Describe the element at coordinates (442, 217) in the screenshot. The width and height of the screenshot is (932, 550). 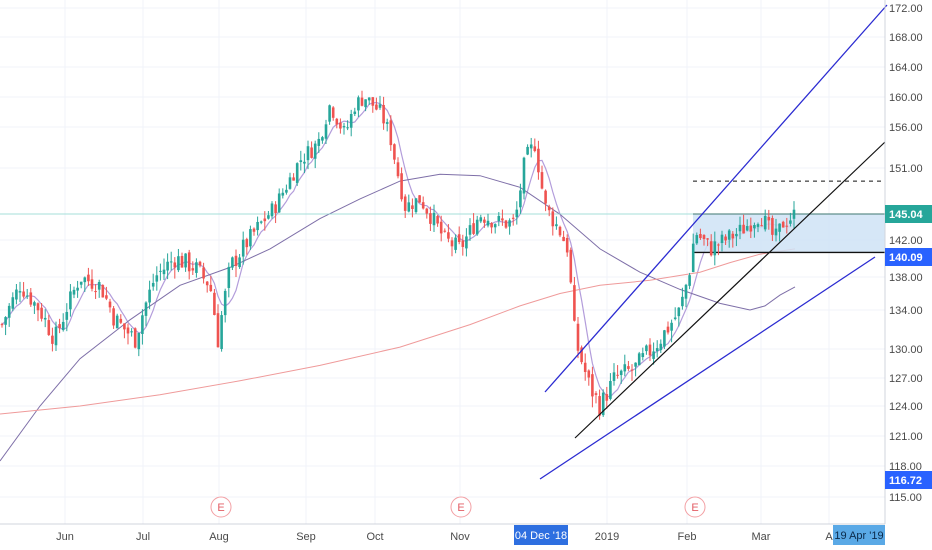
I see `range-zone` at that location.